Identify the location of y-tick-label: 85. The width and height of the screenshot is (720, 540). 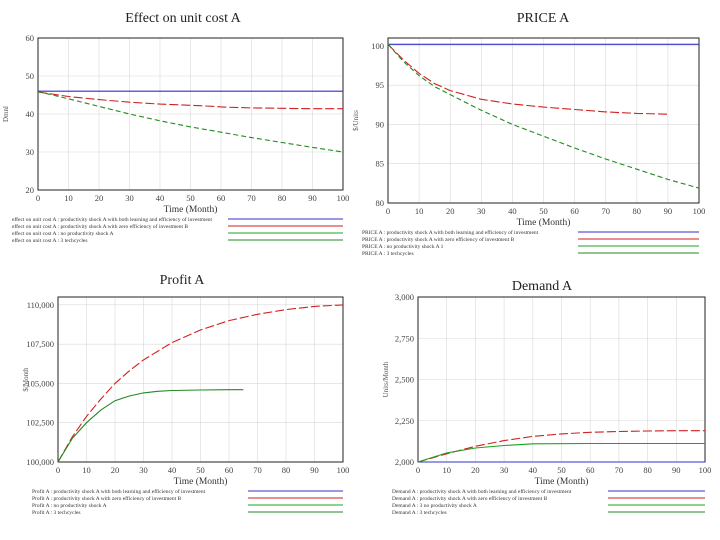
(380, 164).